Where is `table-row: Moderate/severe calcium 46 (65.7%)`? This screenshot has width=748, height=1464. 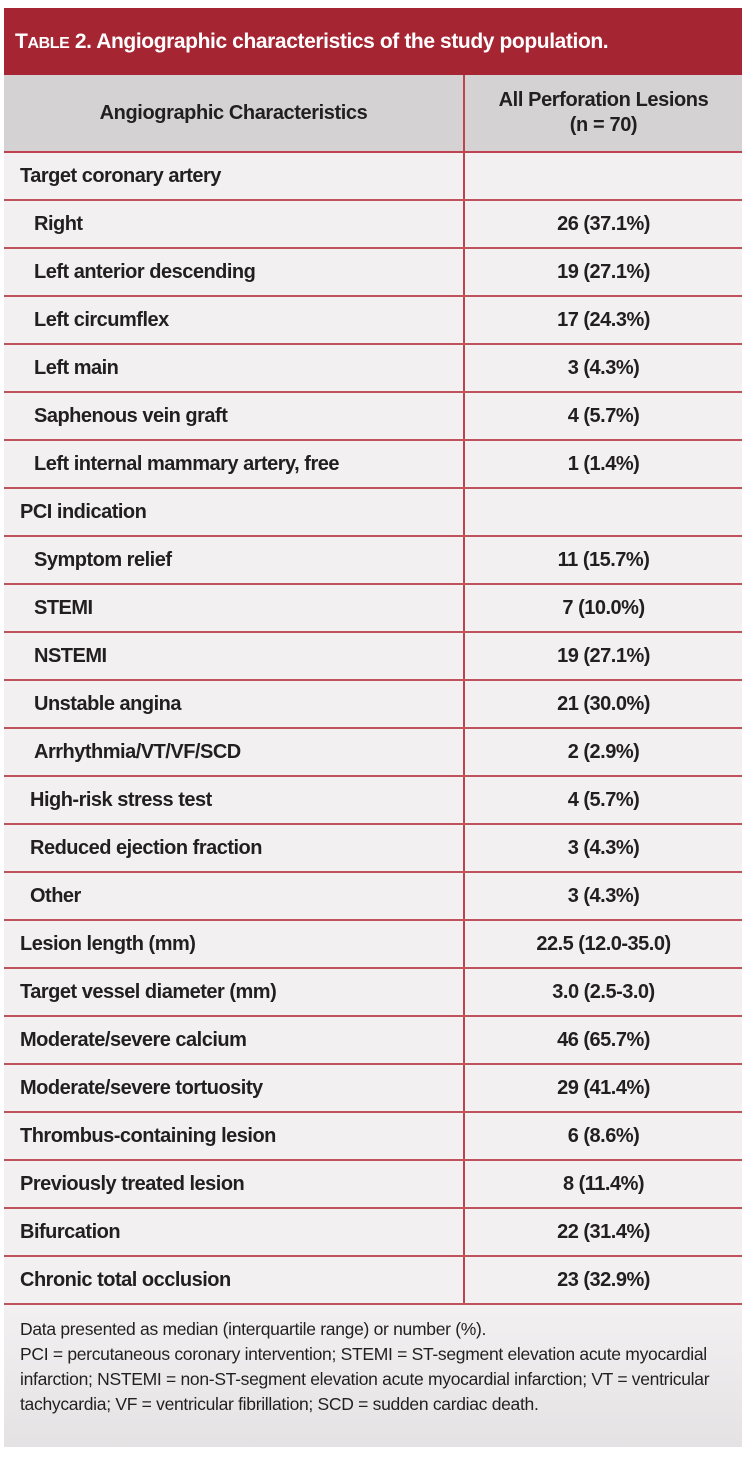
table-row: Moderate/severe calcium 46 (65.7%) is located at coordinates (373, 1040).